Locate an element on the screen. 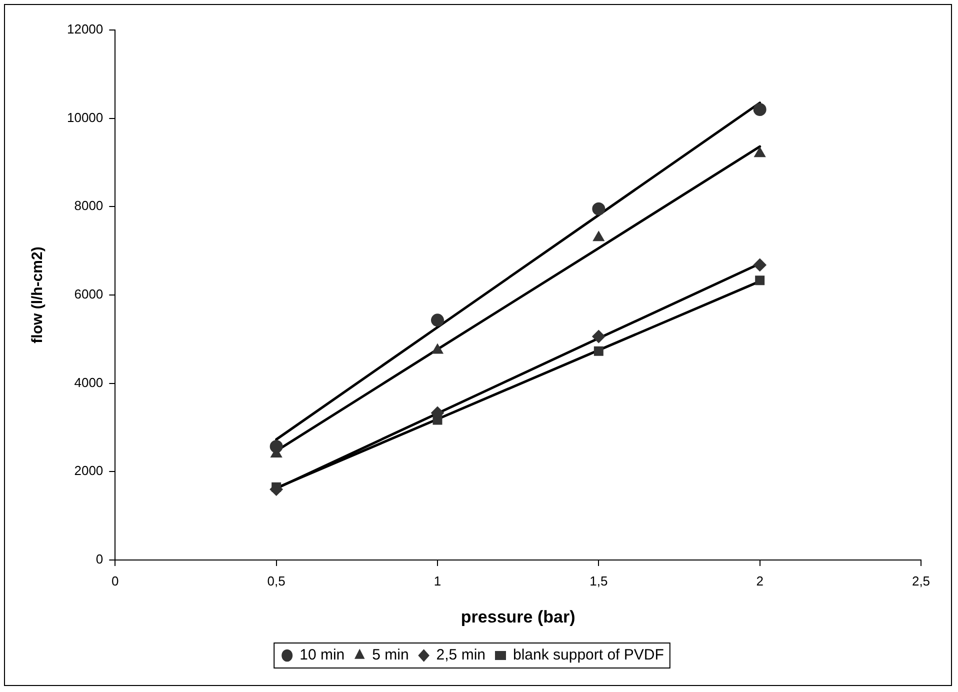 This screenshot has width=958, height=692. x-axis-title: pressure (bar) is located at coordinates (518, 616).